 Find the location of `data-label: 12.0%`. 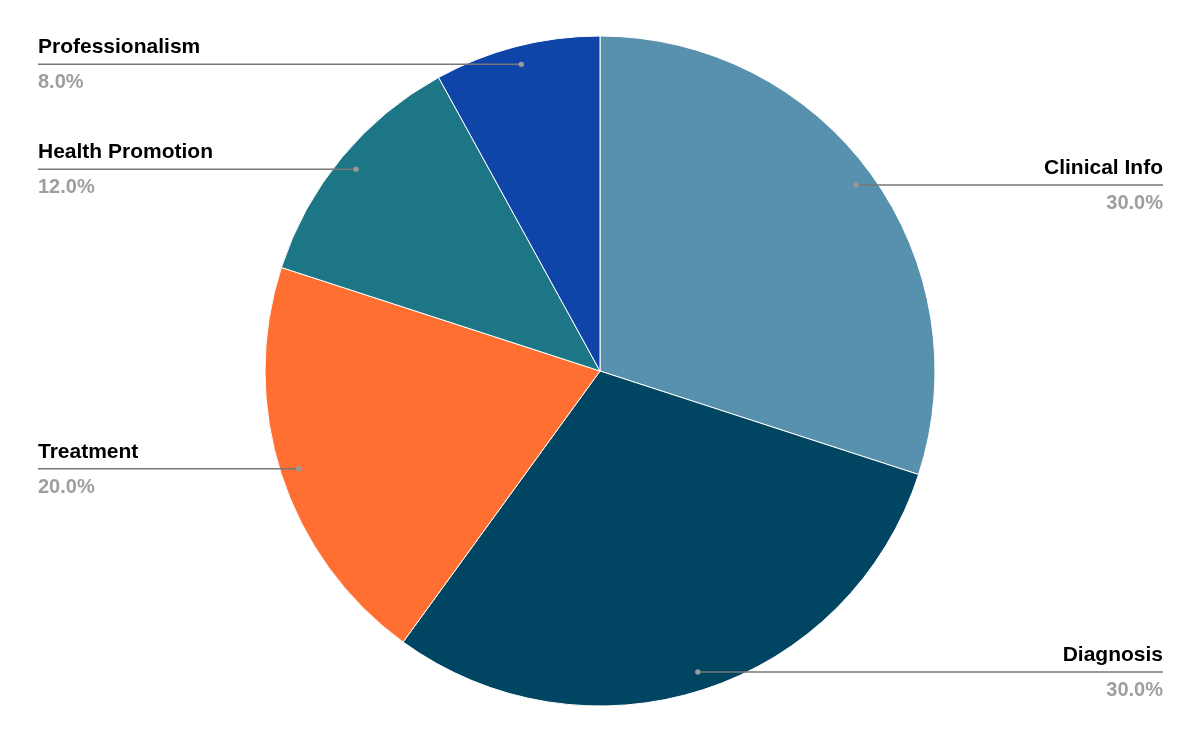

data-label: 12.0% is located at coordinates (66, 186).